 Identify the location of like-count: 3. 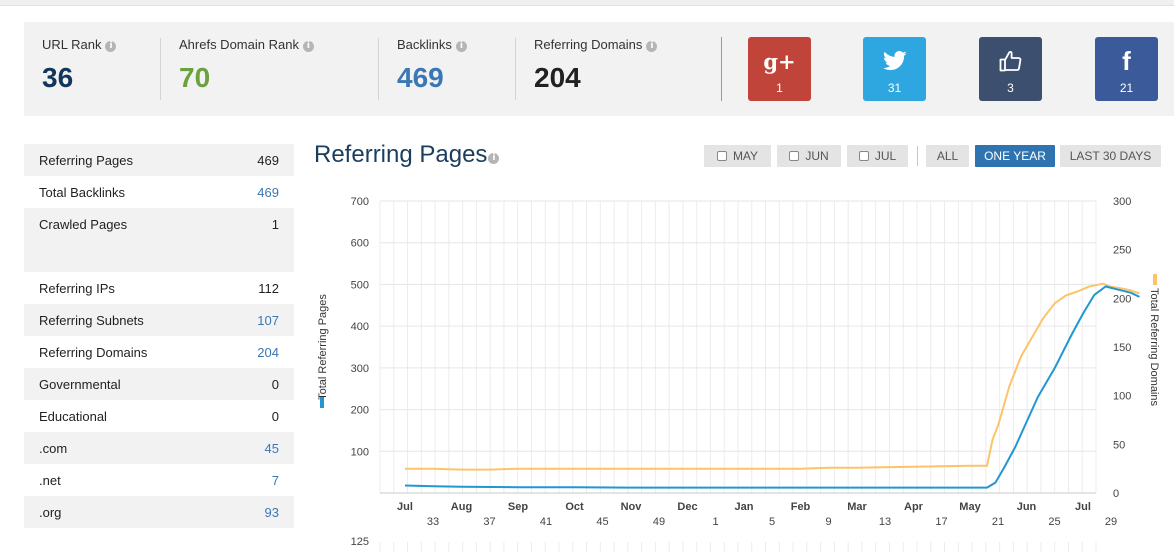
(1010, 88).